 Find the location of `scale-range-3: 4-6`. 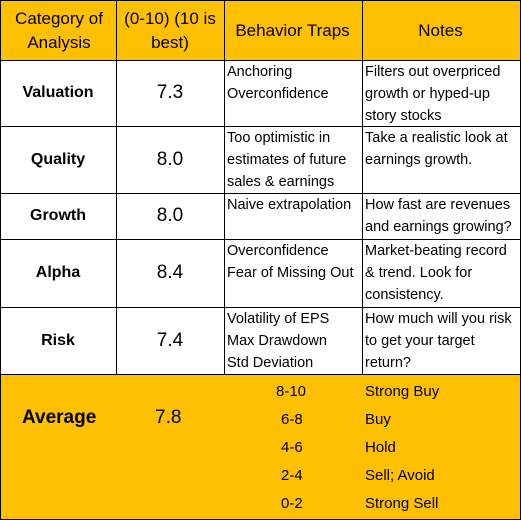

scale-range-3: 4-6 is located at coordinates (292, 447).